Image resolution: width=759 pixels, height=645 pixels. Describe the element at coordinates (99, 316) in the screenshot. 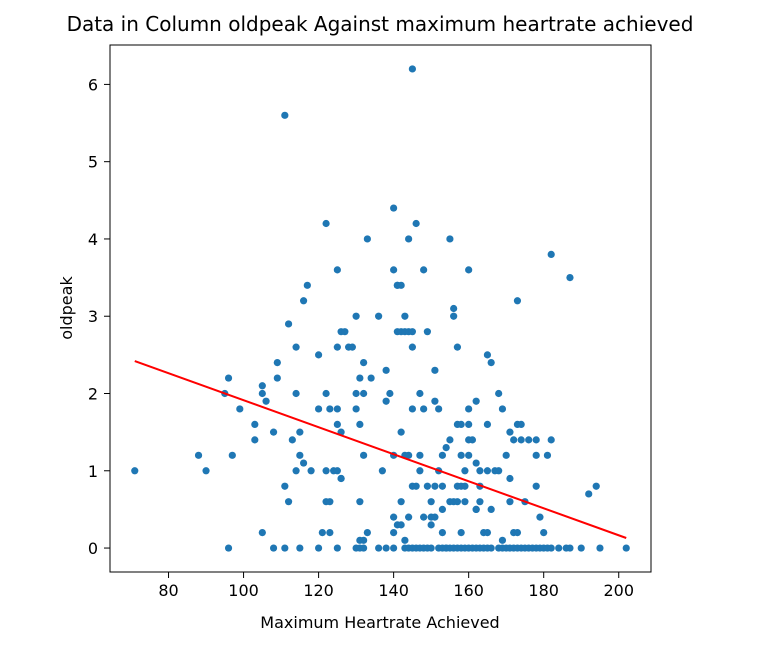

I see `y-axis: 0 1 2 3 4 5 6` at that location.